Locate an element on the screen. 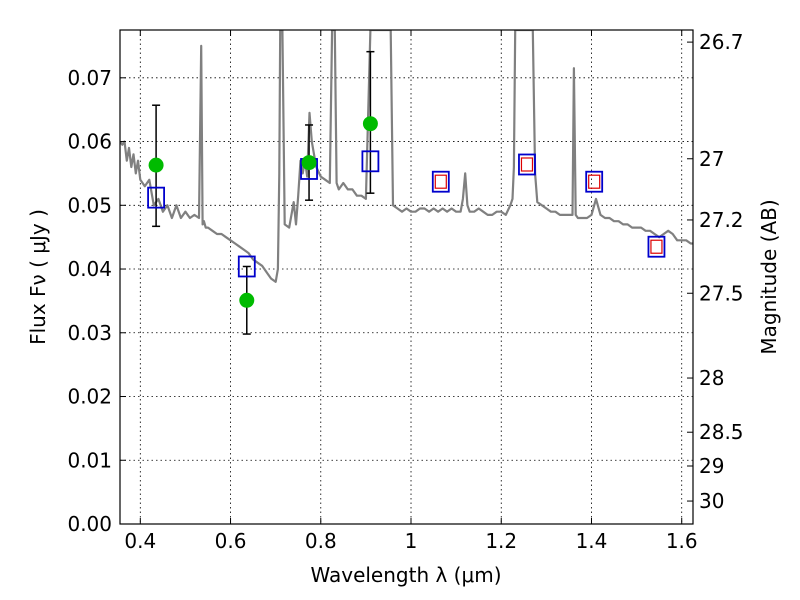  x-tick-label: 1.6 is located at coordinates (682, 541).